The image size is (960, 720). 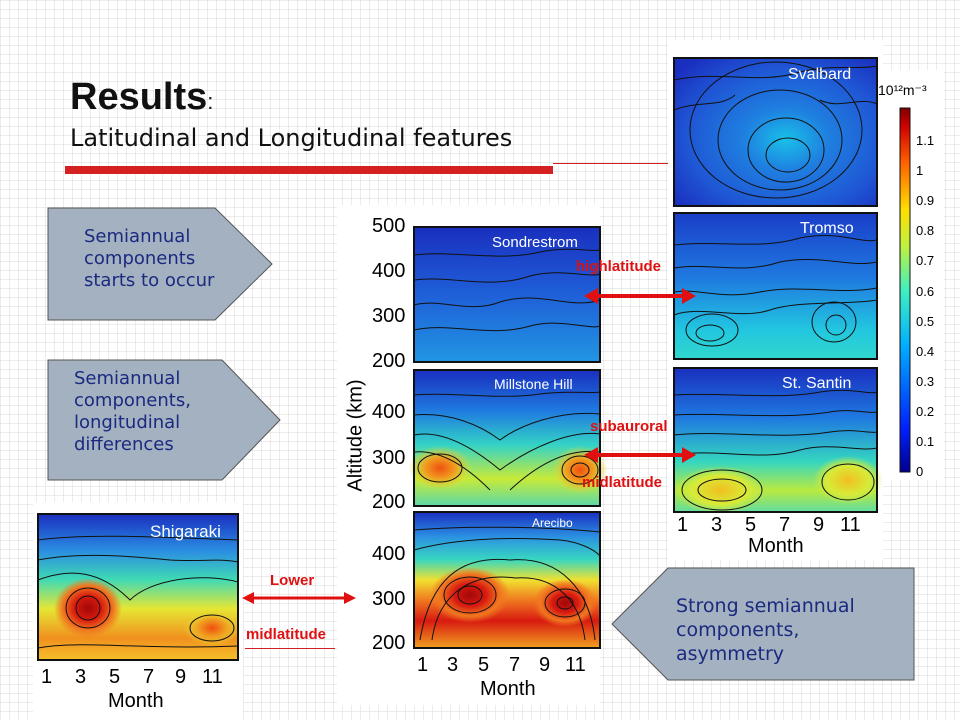 I want to click on y-axis-title: Altitude (km), so click(x=355, y=435).